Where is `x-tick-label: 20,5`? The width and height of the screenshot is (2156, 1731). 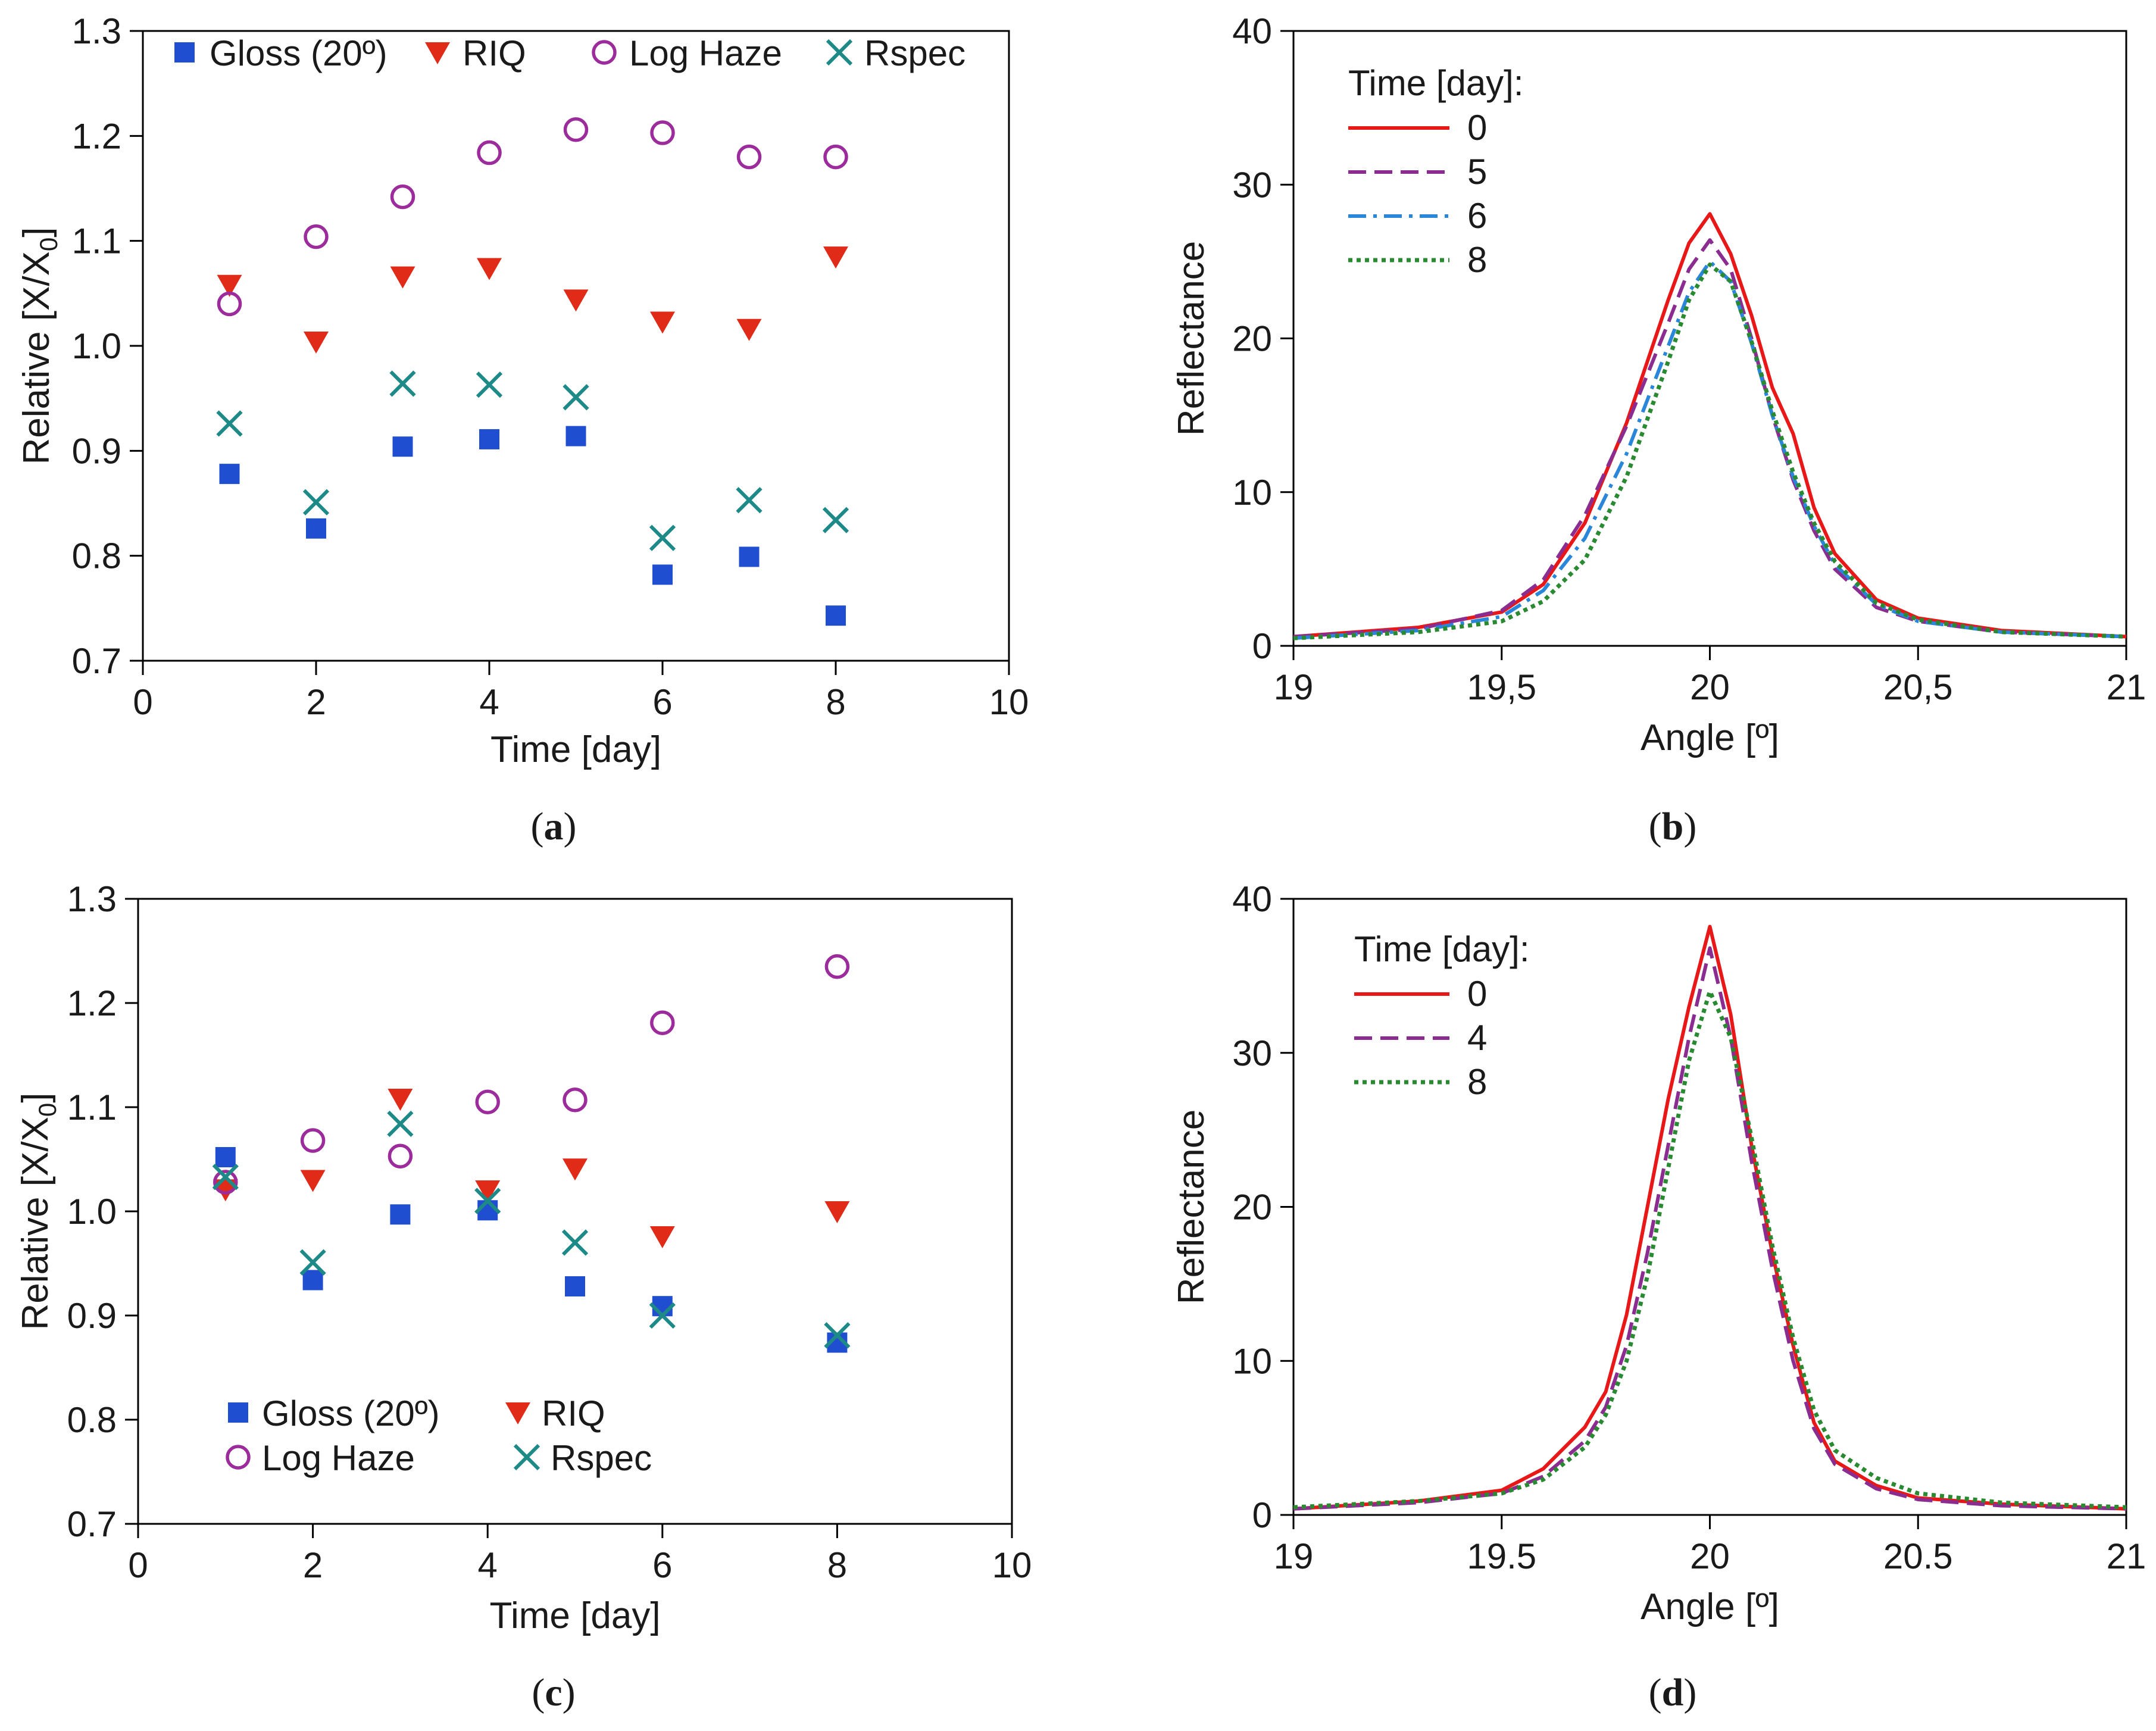
x-tick-label: 20,5 is located at coordinates (1918, 687).